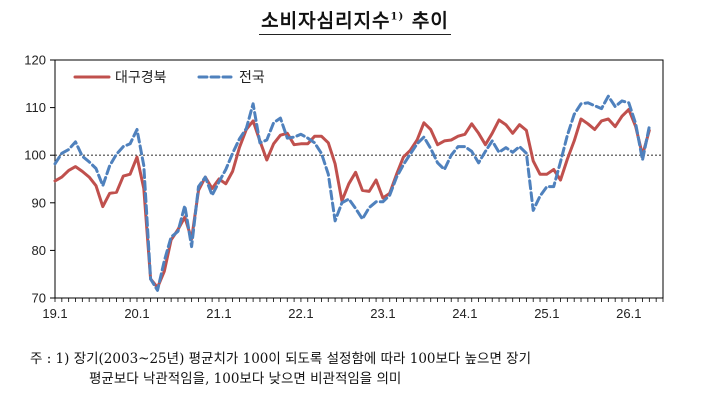 Image resolution: width=710 pixels, height=401 pixels. What do you see at coordinates (546, 313) in the screenshot?
I see `x-tick-label-25.1: 25.1` at bounding box center [546, 313].